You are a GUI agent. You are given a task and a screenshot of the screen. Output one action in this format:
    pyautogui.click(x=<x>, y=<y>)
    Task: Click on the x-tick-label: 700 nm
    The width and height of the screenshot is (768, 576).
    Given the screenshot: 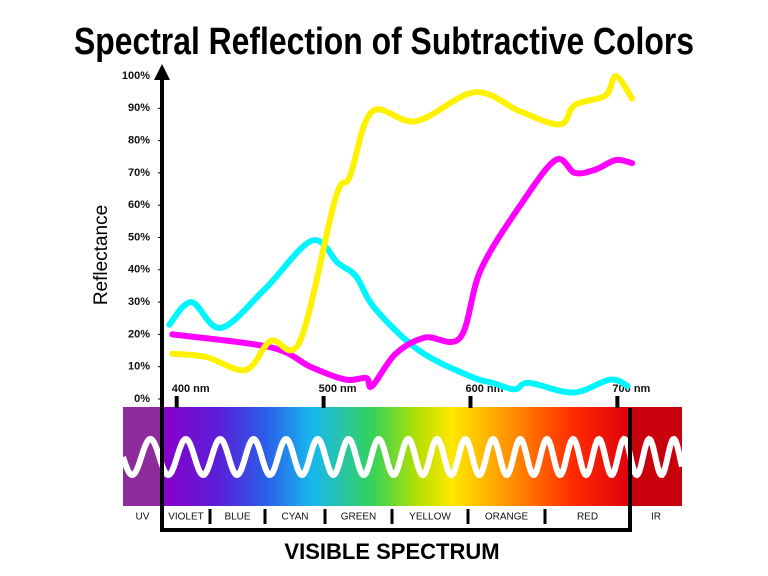 What is the action you would take?
    pyautogui.click(x=631, y=389)
    